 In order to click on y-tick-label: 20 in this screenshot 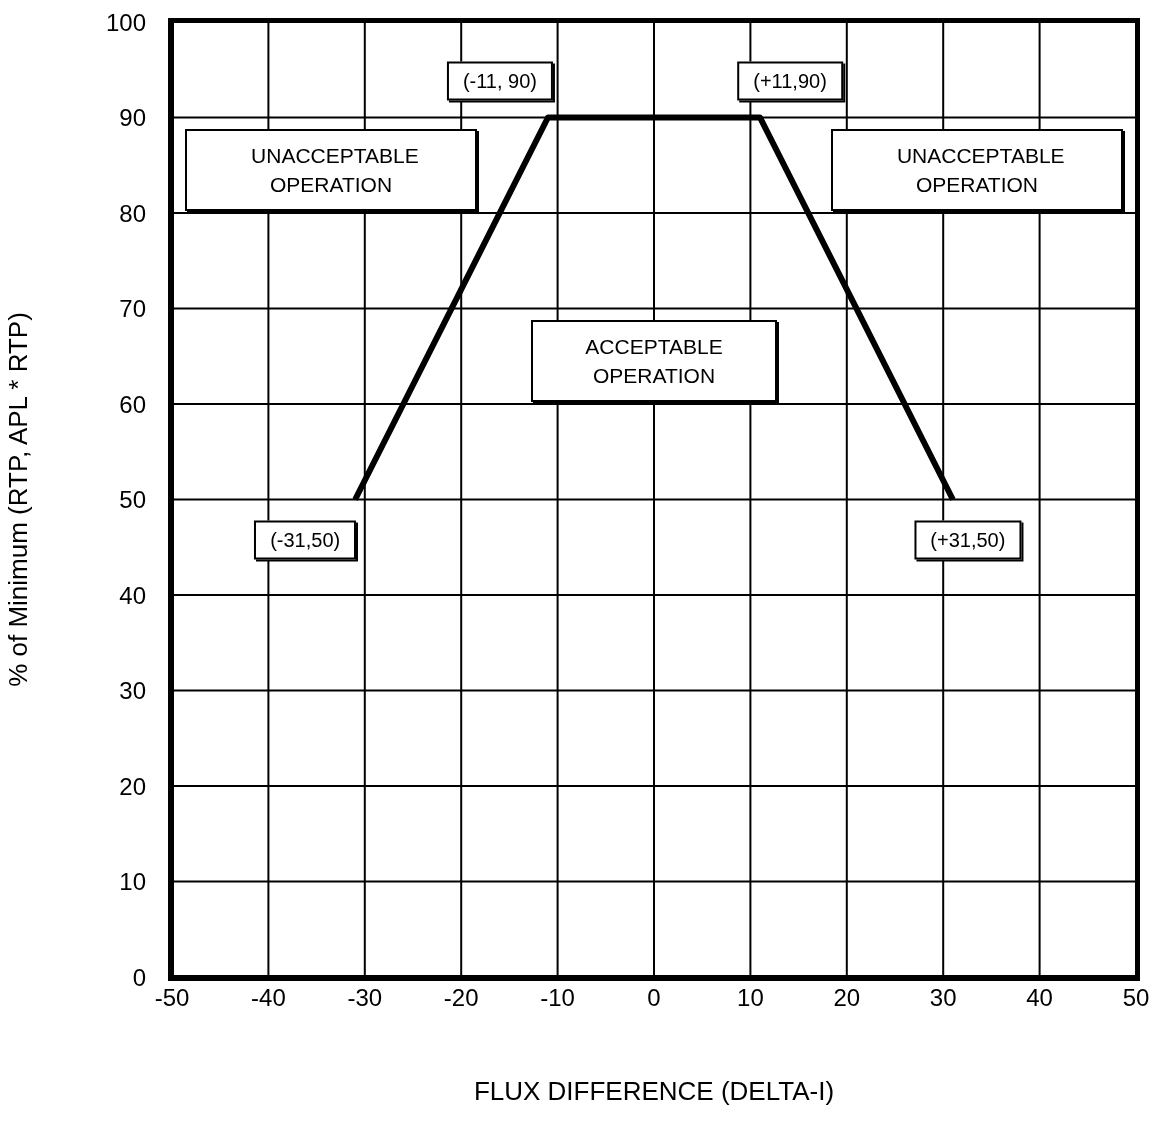, I will do `click(132, 786)`.